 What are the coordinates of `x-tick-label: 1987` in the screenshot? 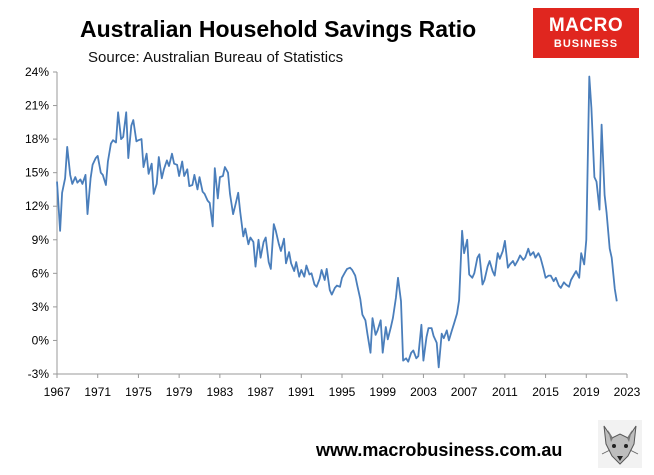 It's located at (260, 392).